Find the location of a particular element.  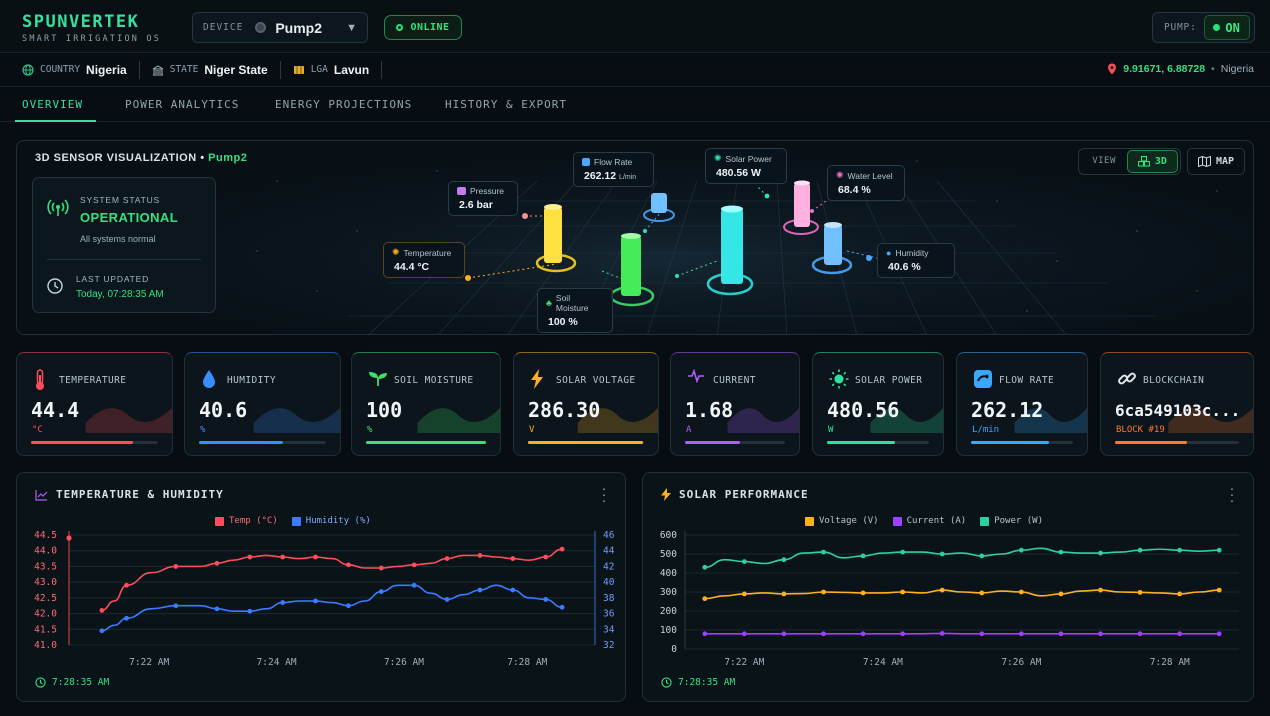

sensor-label-soil-moisture: ♣ Soil Moisture 100 % is located at coordinates (575, 310).